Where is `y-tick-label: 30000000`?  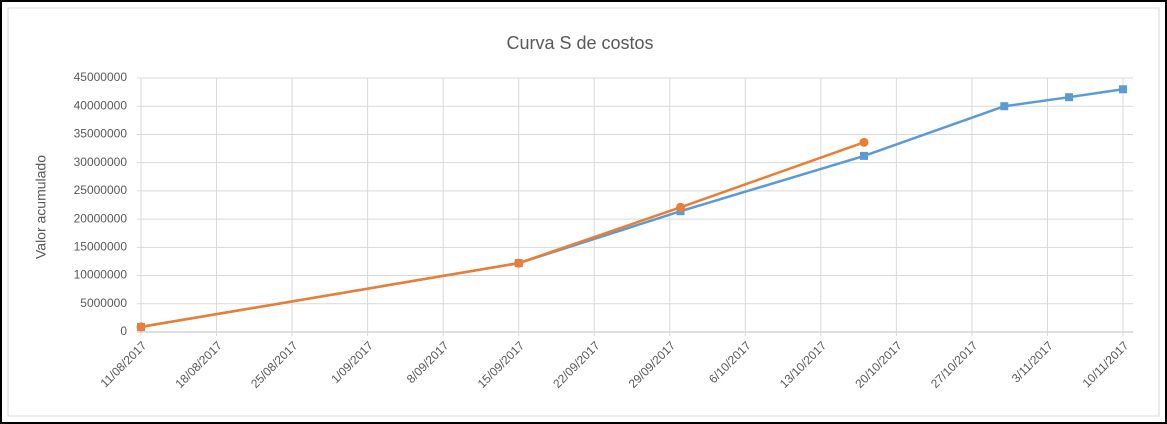
y-tick-label: 30000000 is located at coordinates (101, 162).